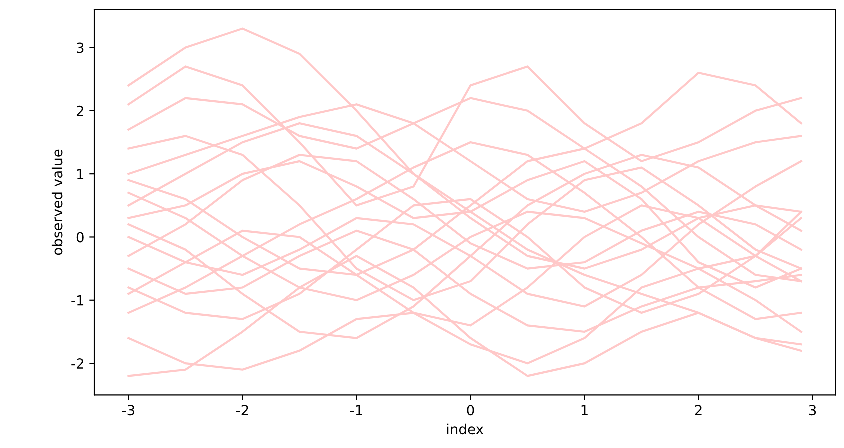 The image size is (844, 448). What do you see at coordinates (812, 410) in the screenshot?
I see `x-tick-label: 3` at bounding box center [812, 410].